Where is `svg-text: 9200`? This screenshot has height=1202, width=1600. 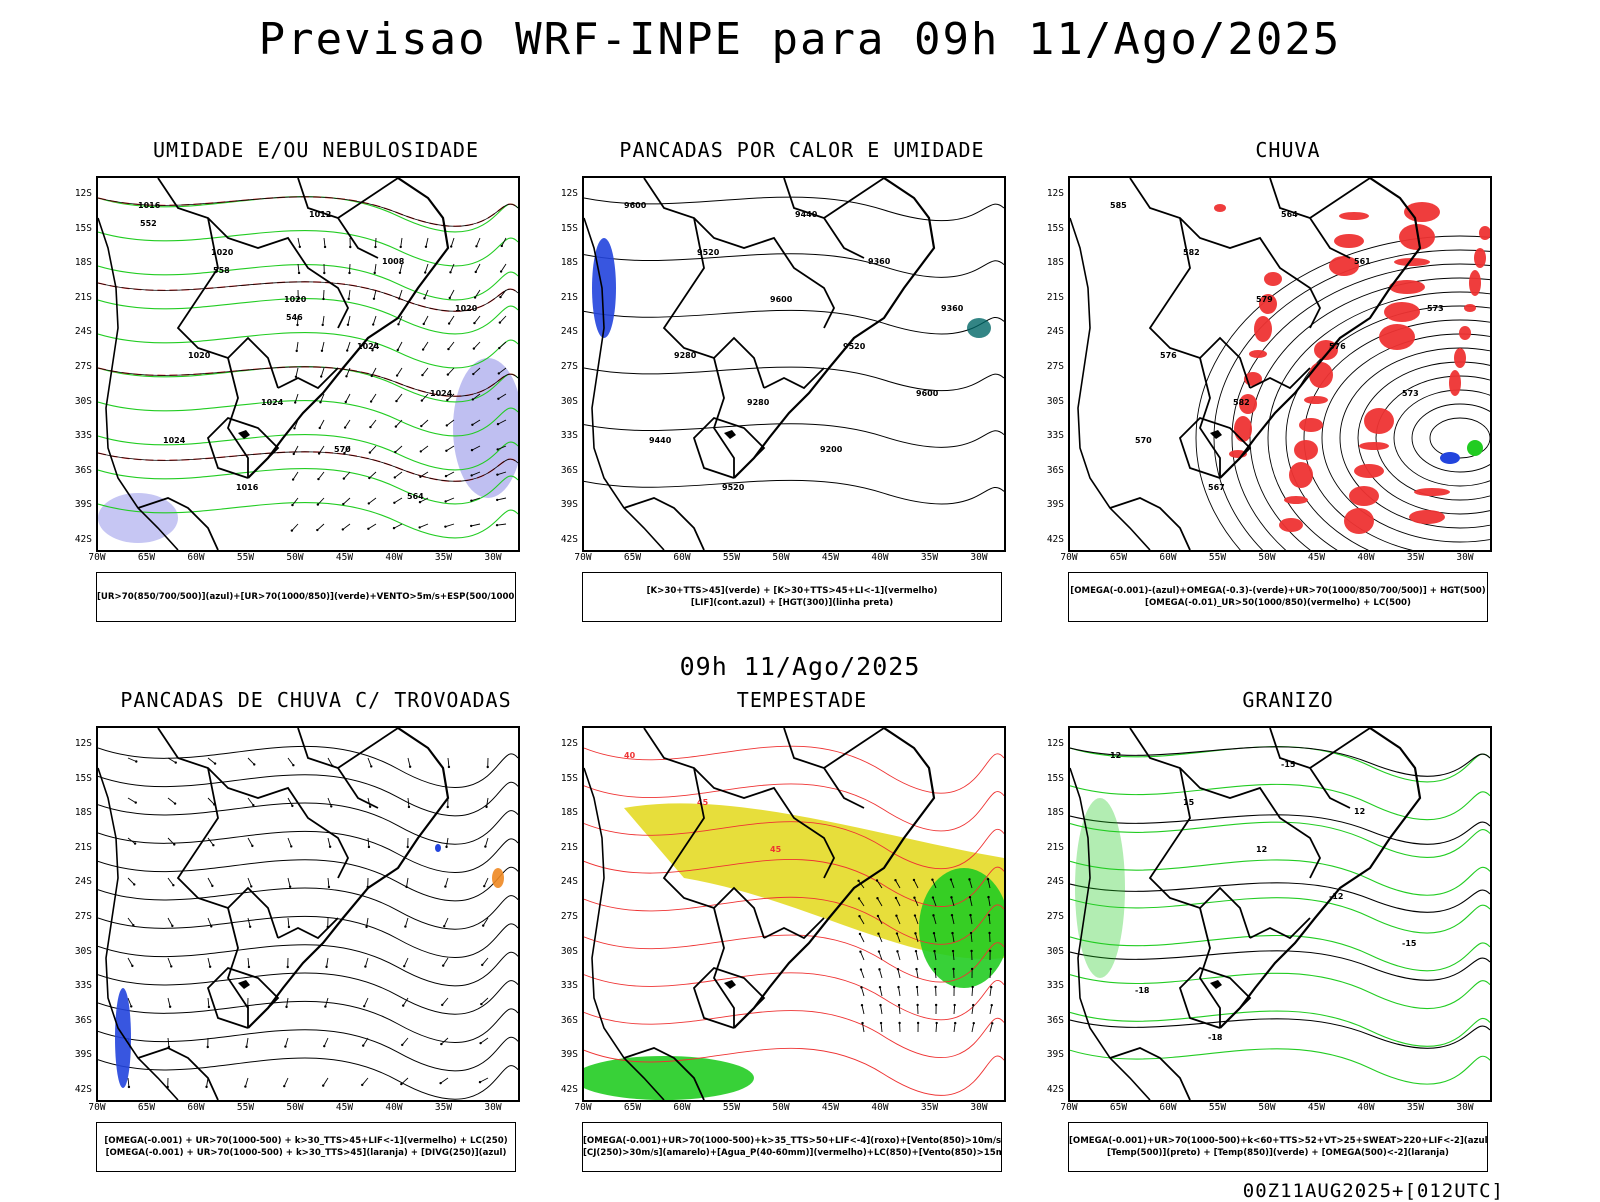 svg-text: 9200 is located at coordinates (831, 449).